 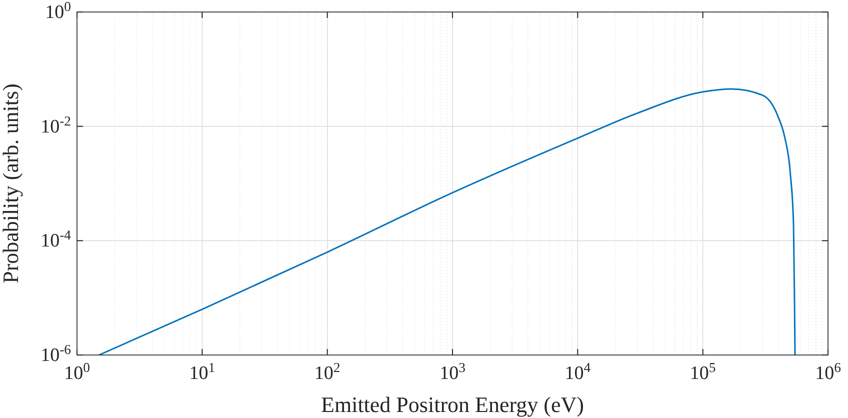 What do you see at coordinates (828, 372) in the screenshot?
I see `x-tick-label: 10$^{6}$` at bounding box center [828, 372].